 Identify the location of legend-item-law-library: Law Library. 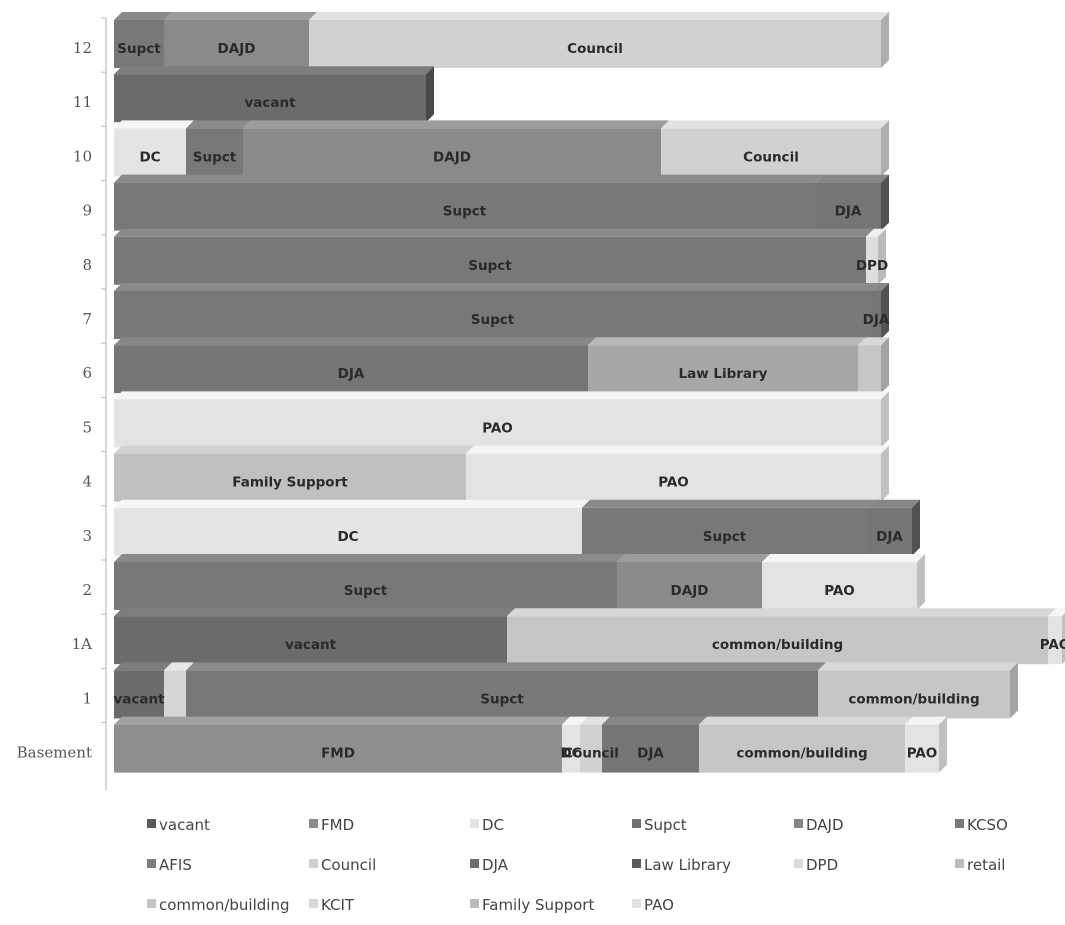
(681, 865).